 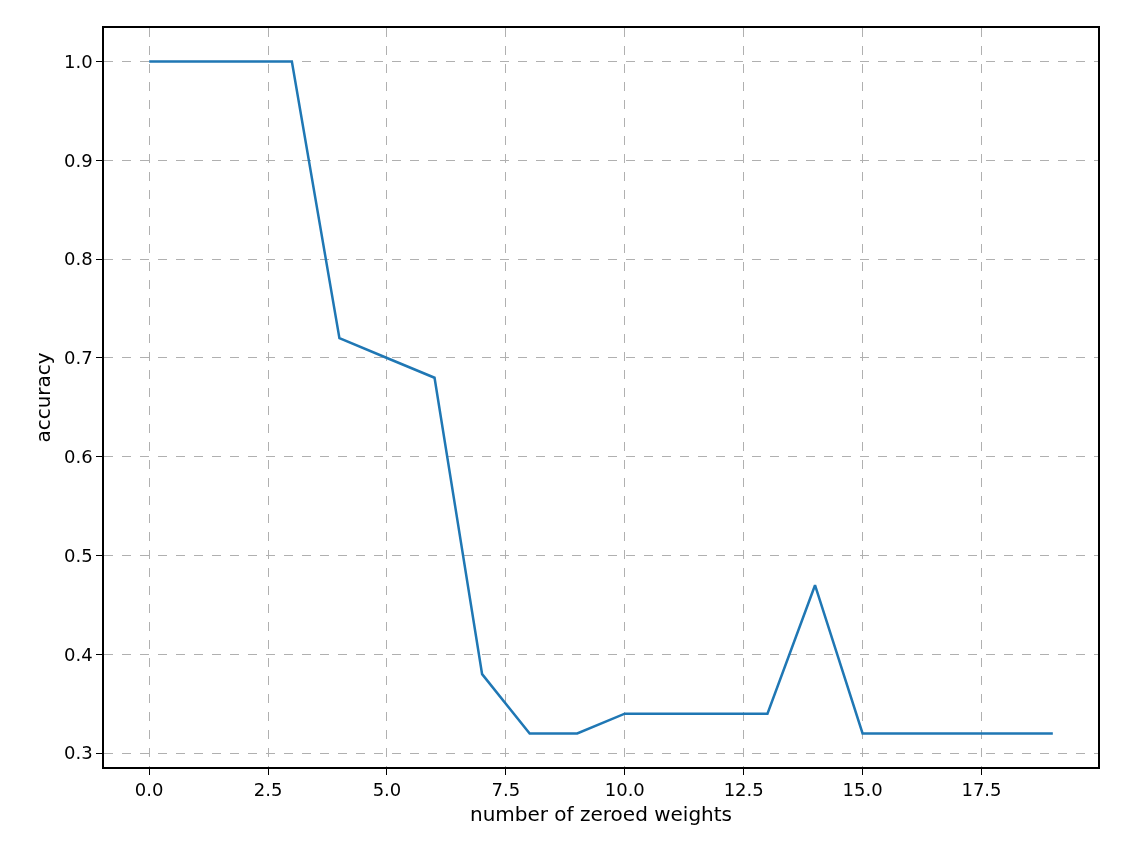 What do you see at coordinates (149, 790) in the screenshot?
I see `x-tick-label: 0.0` at bounding box center [149, 790].